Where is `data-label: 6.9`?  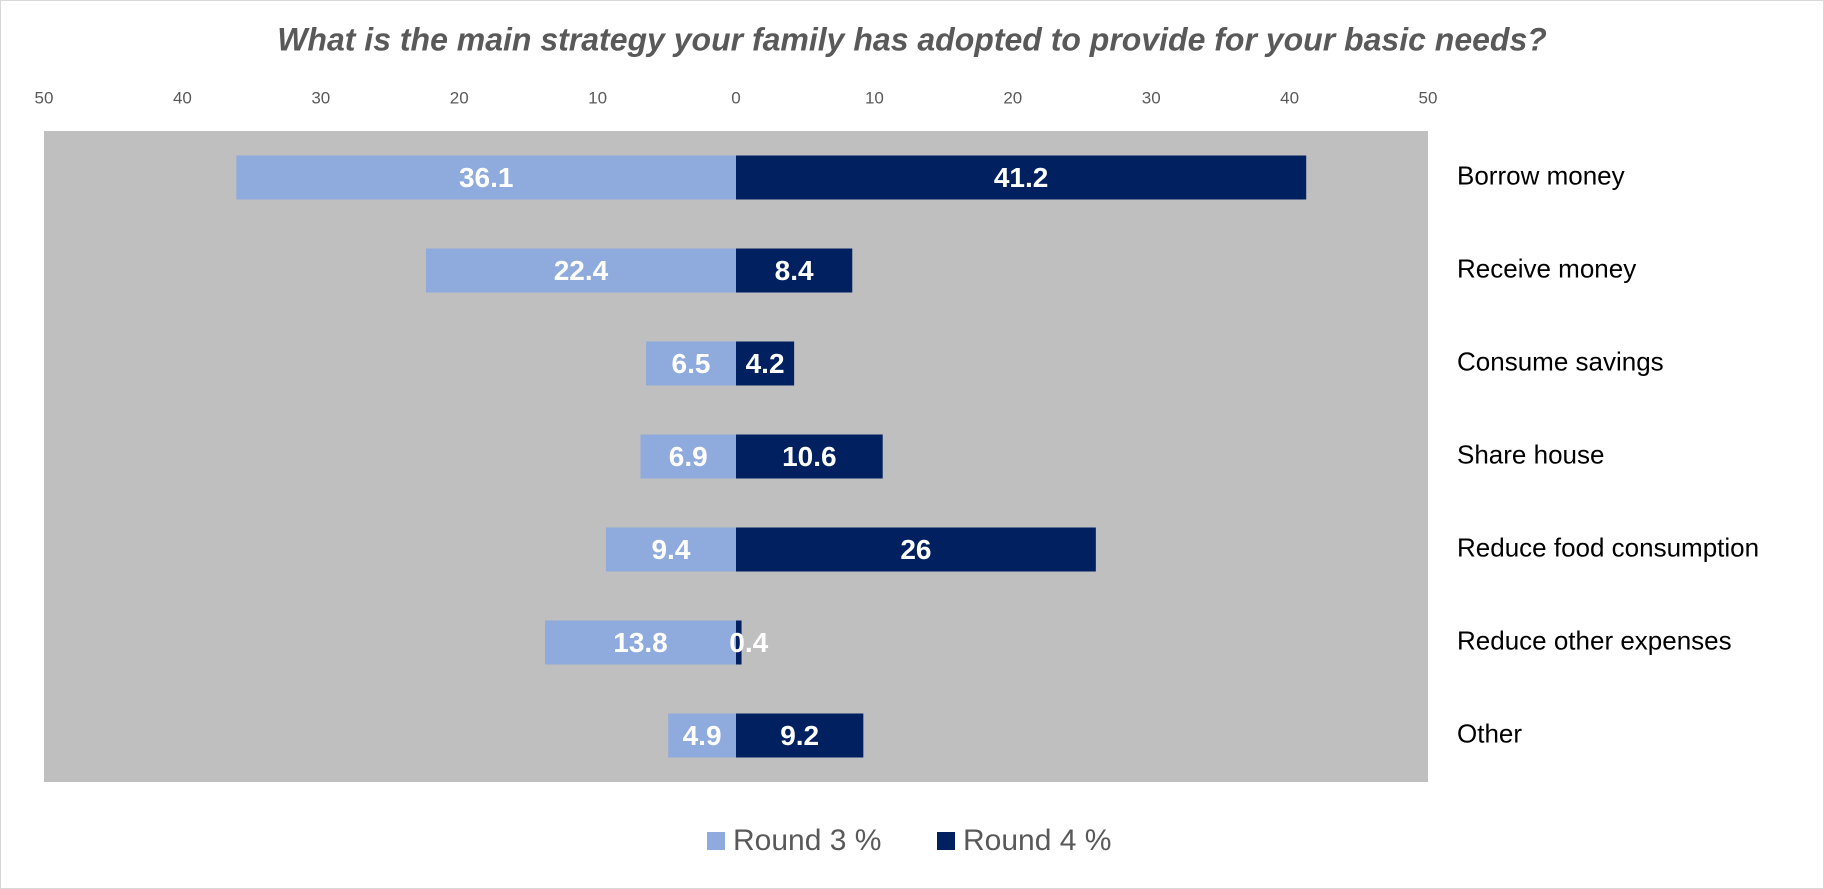
data-label: 6.9 is located at coordinates (688, 456).